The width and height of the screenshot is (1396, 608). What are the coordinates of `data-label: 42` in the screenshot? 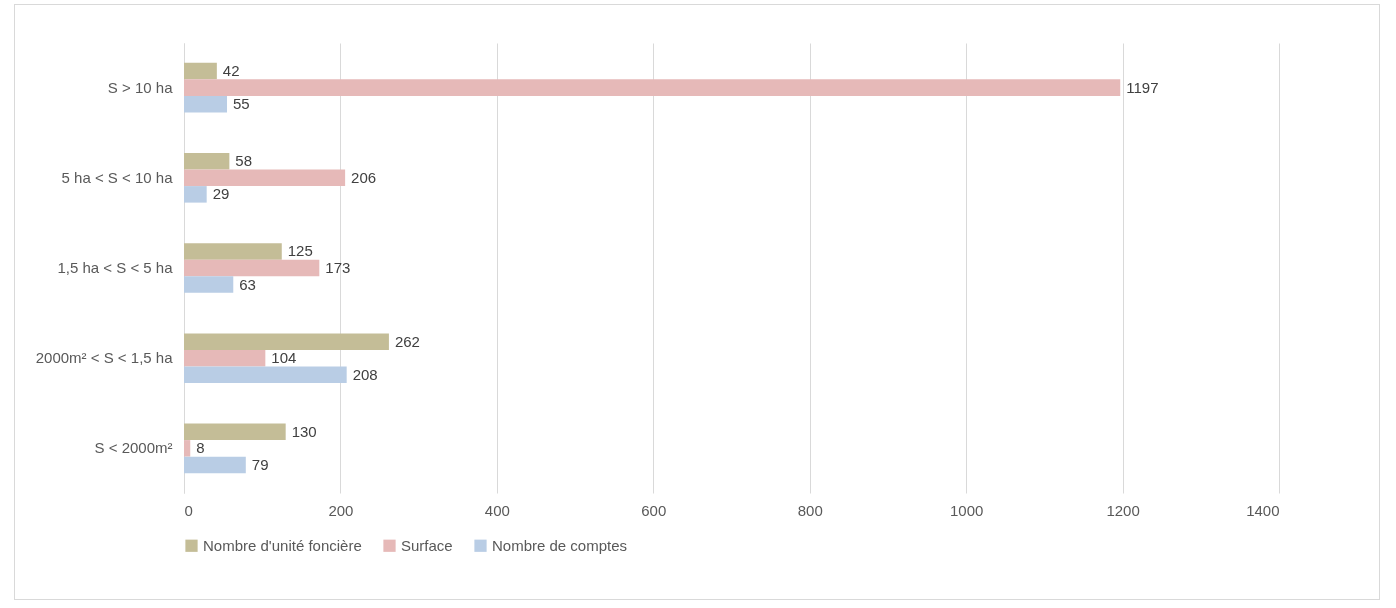 It's located at (231, 71).